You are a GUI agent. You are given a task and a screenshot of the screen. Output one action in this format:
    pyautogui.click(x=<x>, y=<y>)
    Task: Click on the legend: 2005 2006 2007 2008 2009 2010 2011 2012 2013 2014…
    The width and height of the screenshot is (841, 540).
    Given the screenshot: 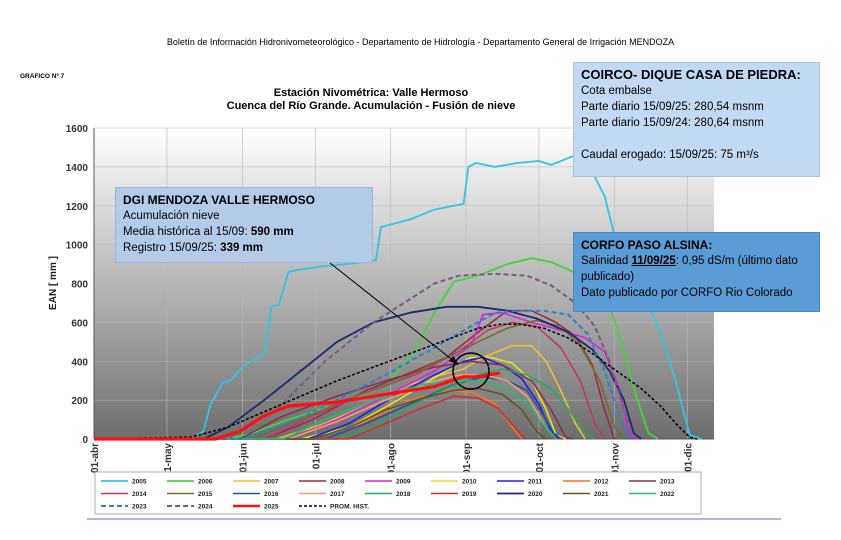 What is the action you would take?
    pyautogui.click(x=388, y=495)
    